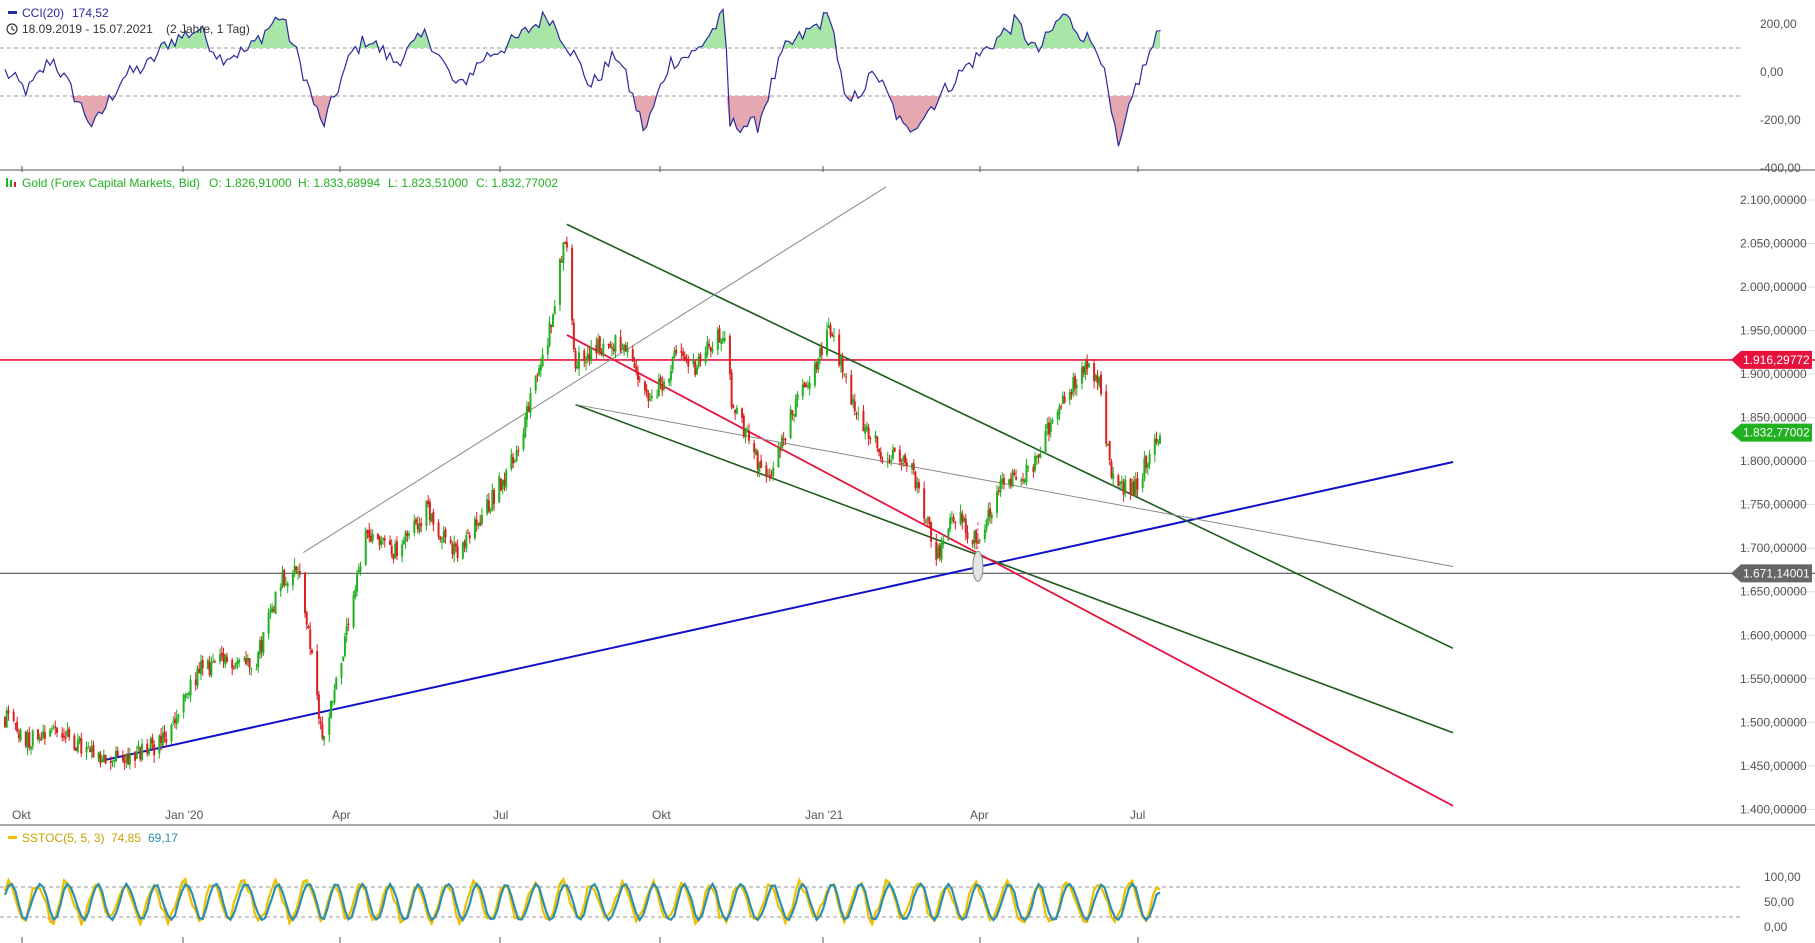 This screenshot has width=1815, height=943. I want to click on annotation-marker, so click(978, 552).